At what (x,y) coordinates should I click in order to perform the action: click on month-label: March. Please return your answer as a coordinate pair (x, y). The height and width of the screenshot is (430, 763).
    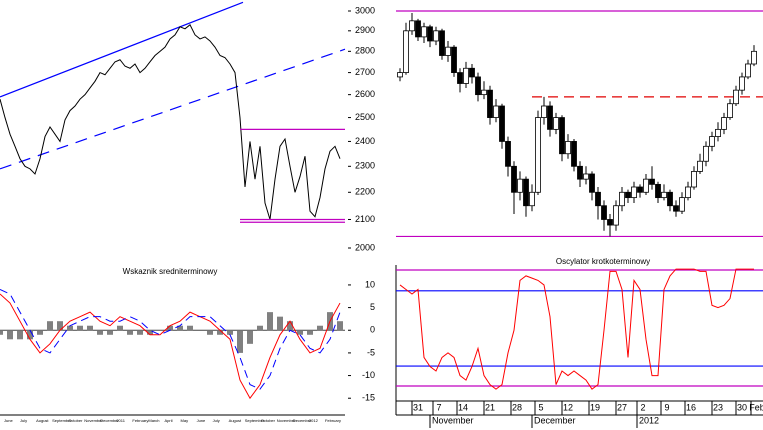
    Looking at the image, I should click on (153, 420).